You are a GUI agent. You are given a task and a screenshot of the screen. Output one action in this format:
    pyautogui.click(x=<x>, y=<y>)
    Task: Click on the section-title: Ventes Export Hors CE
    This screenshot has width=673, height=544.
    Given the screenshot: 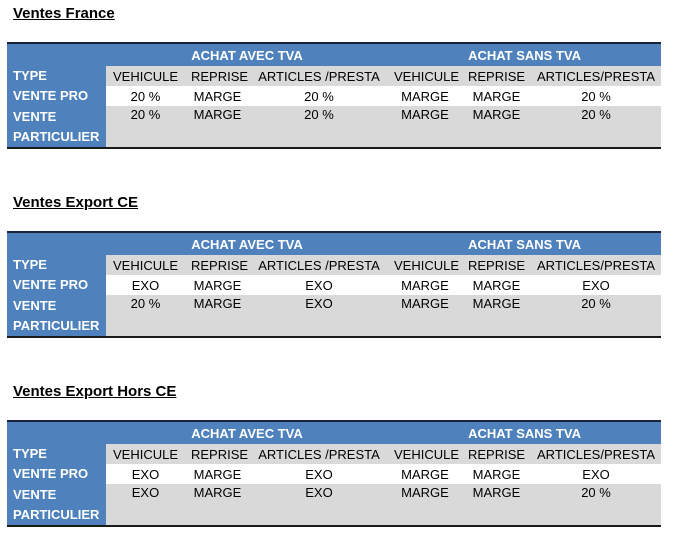 What is the action you would take?
    pyautogui.click(x=95, y=391)
    